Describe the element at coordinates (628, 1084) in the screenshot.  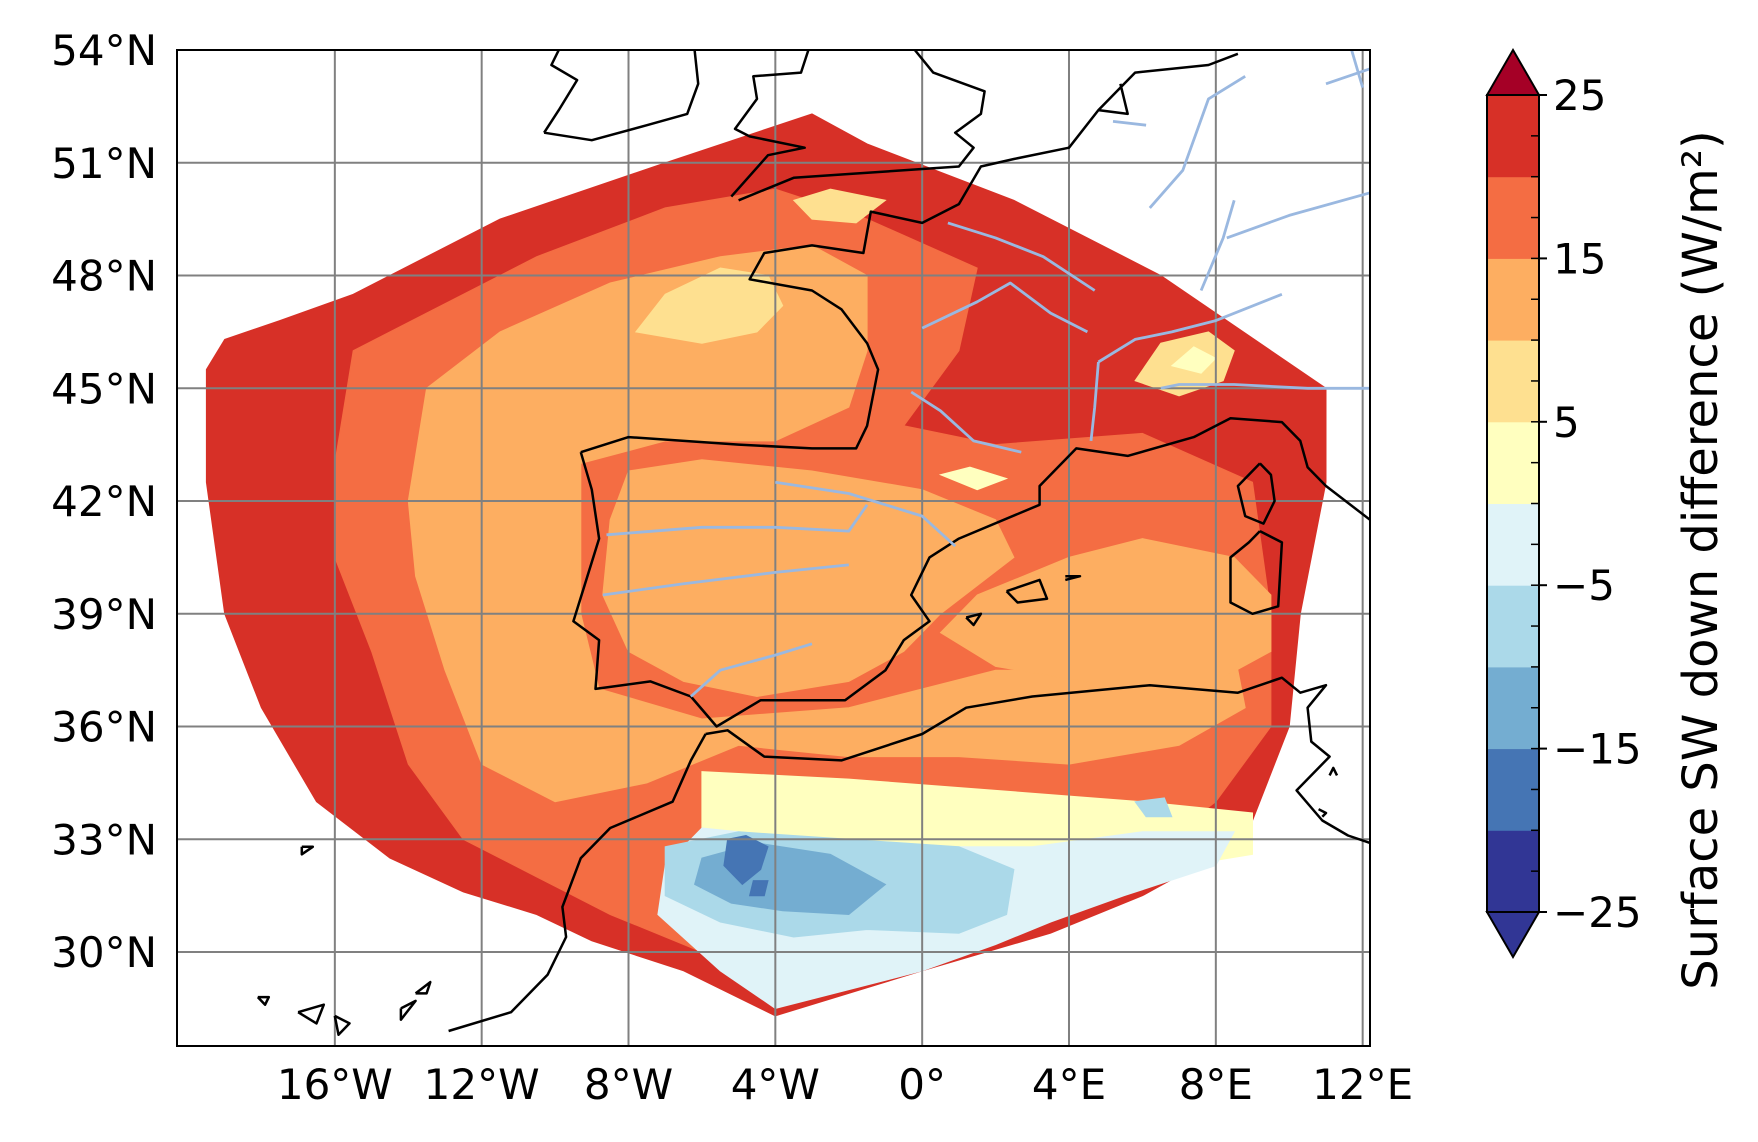
I see `lon-tick-label: 8°W` at that location.